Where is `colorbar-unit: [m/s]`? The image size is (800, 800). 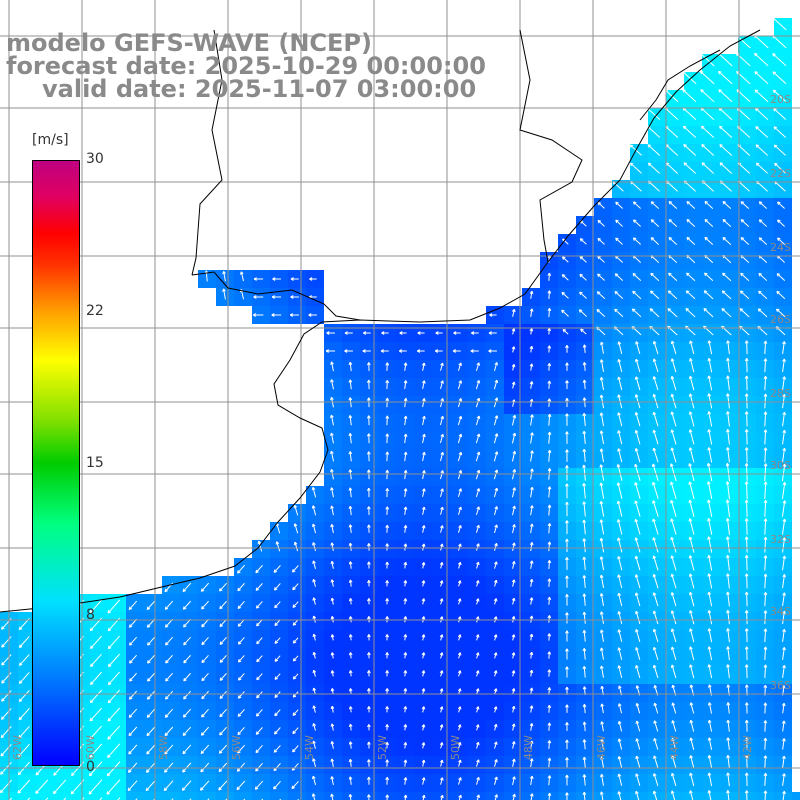
colorbar-unit: [m/s] is located at coordinates (50, 140).